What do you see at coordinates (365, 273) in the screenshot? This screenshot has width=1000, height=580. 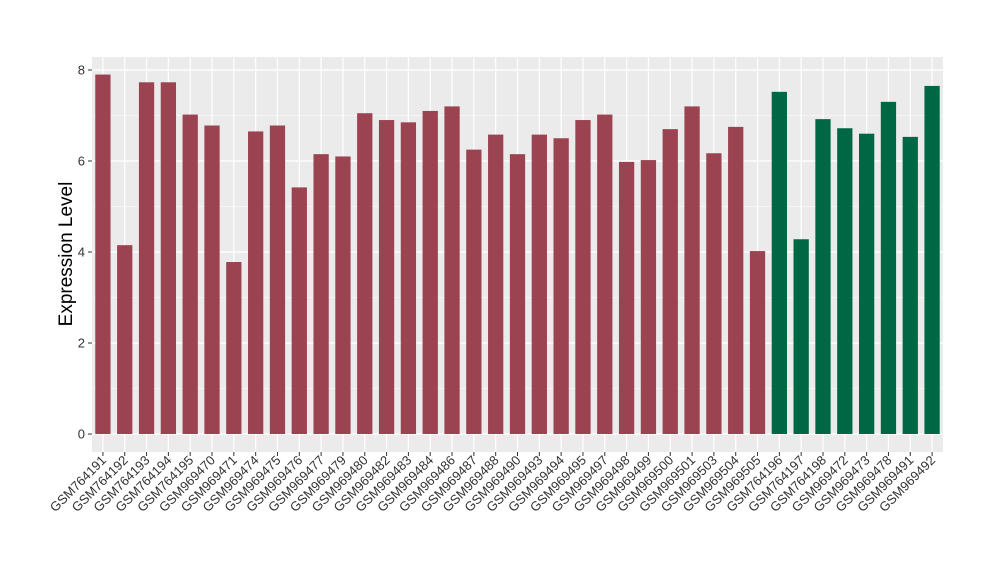 I see `bar-GSM969480` at bounding box center [365, 273].